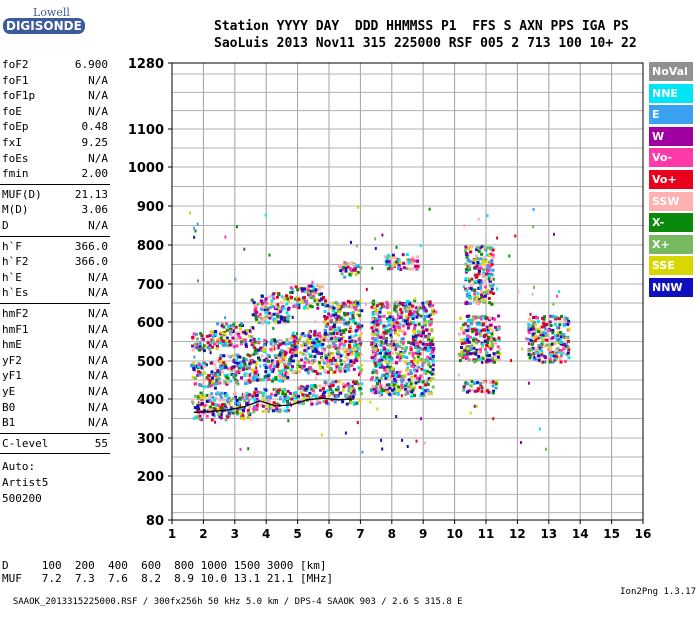 The image size is (700, 617). Describe the element at coordinates (517, 534) in the screenshot. I see `x-tick-label: 12` at that location.